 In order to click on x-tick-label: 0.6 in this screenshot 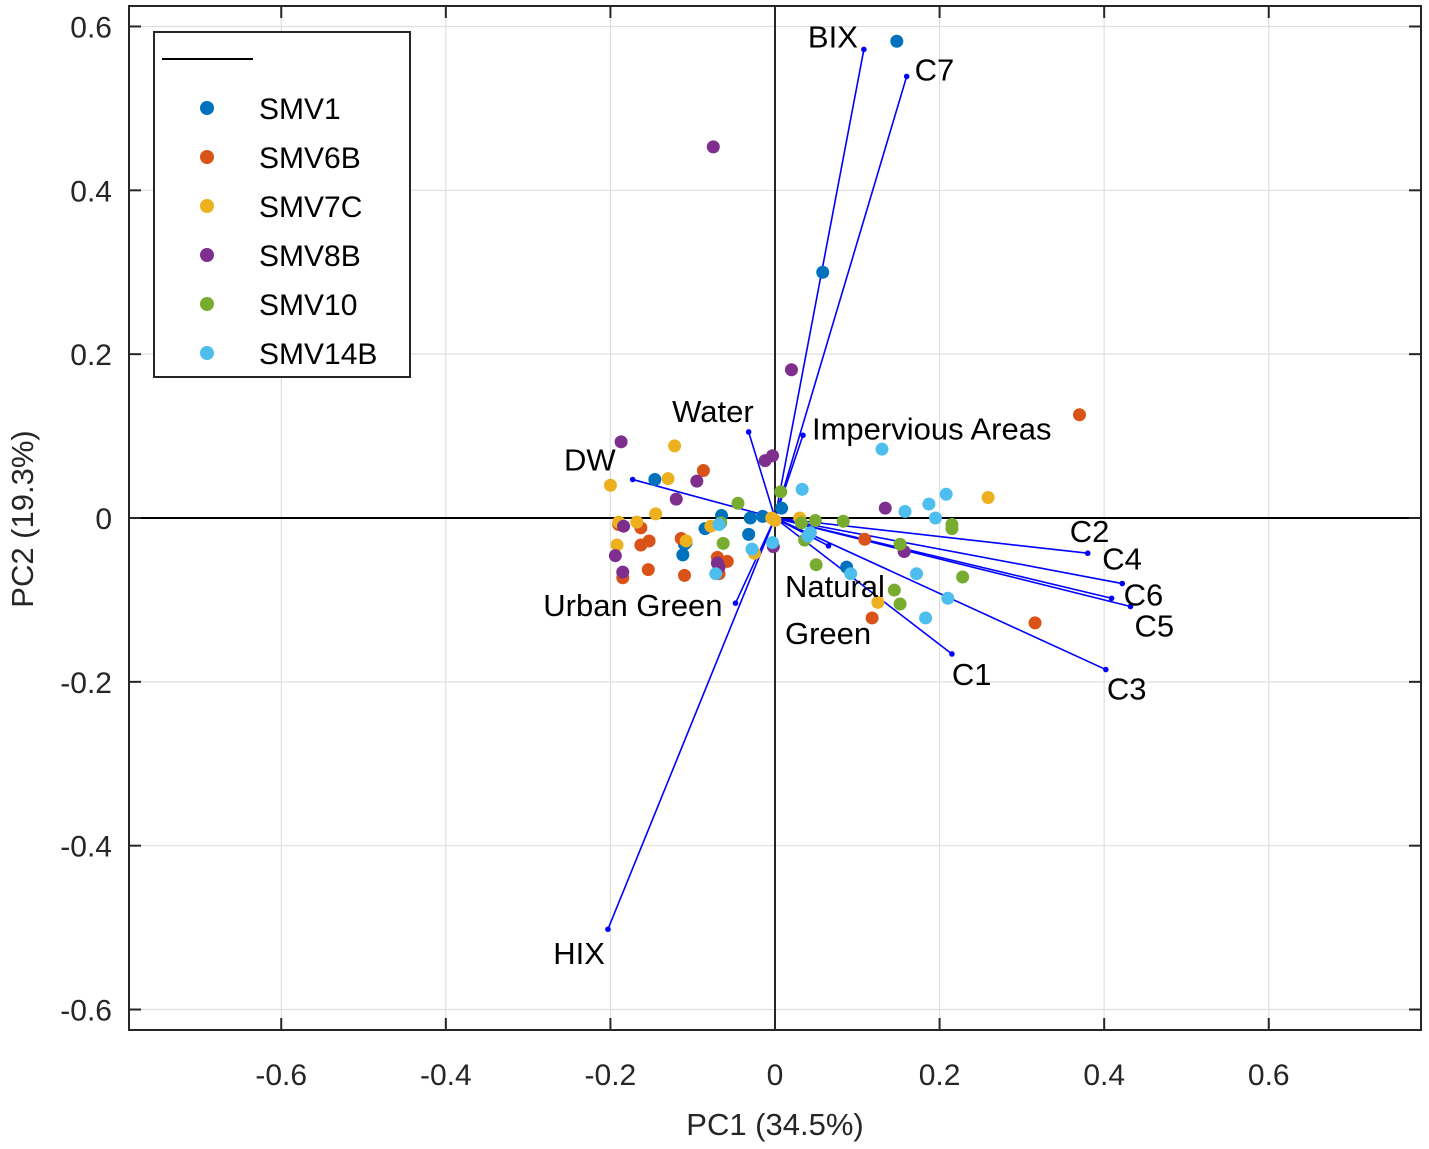, I will do `click(1269, 1075)`.